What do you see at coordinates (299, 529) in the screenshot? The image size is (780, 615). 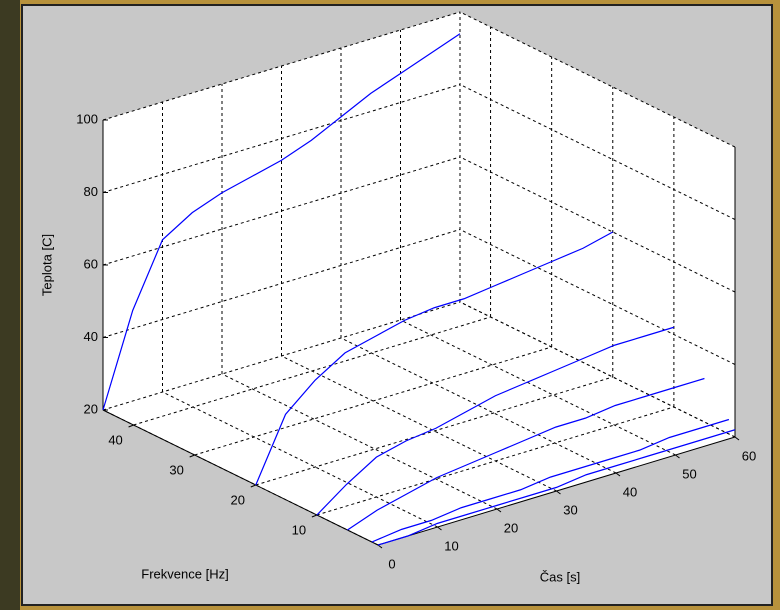 I see `y-tick-label: 10` at bounding box center [299, 529].